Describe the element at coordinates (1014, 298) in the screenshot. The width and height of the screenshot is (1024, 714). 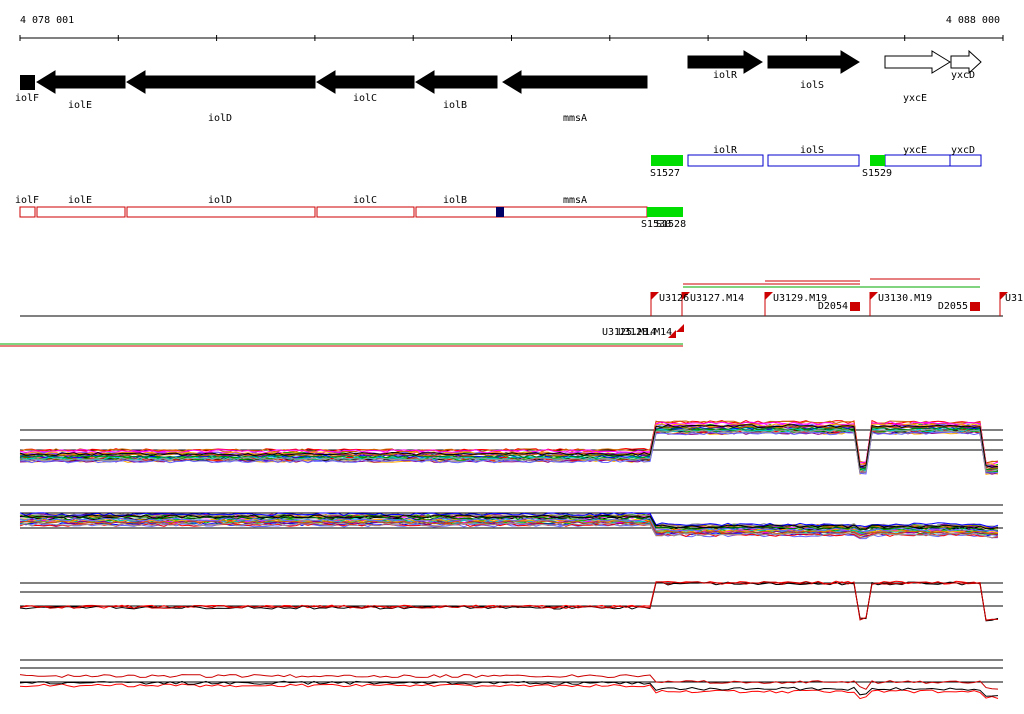
I see `label: U31` at that location.